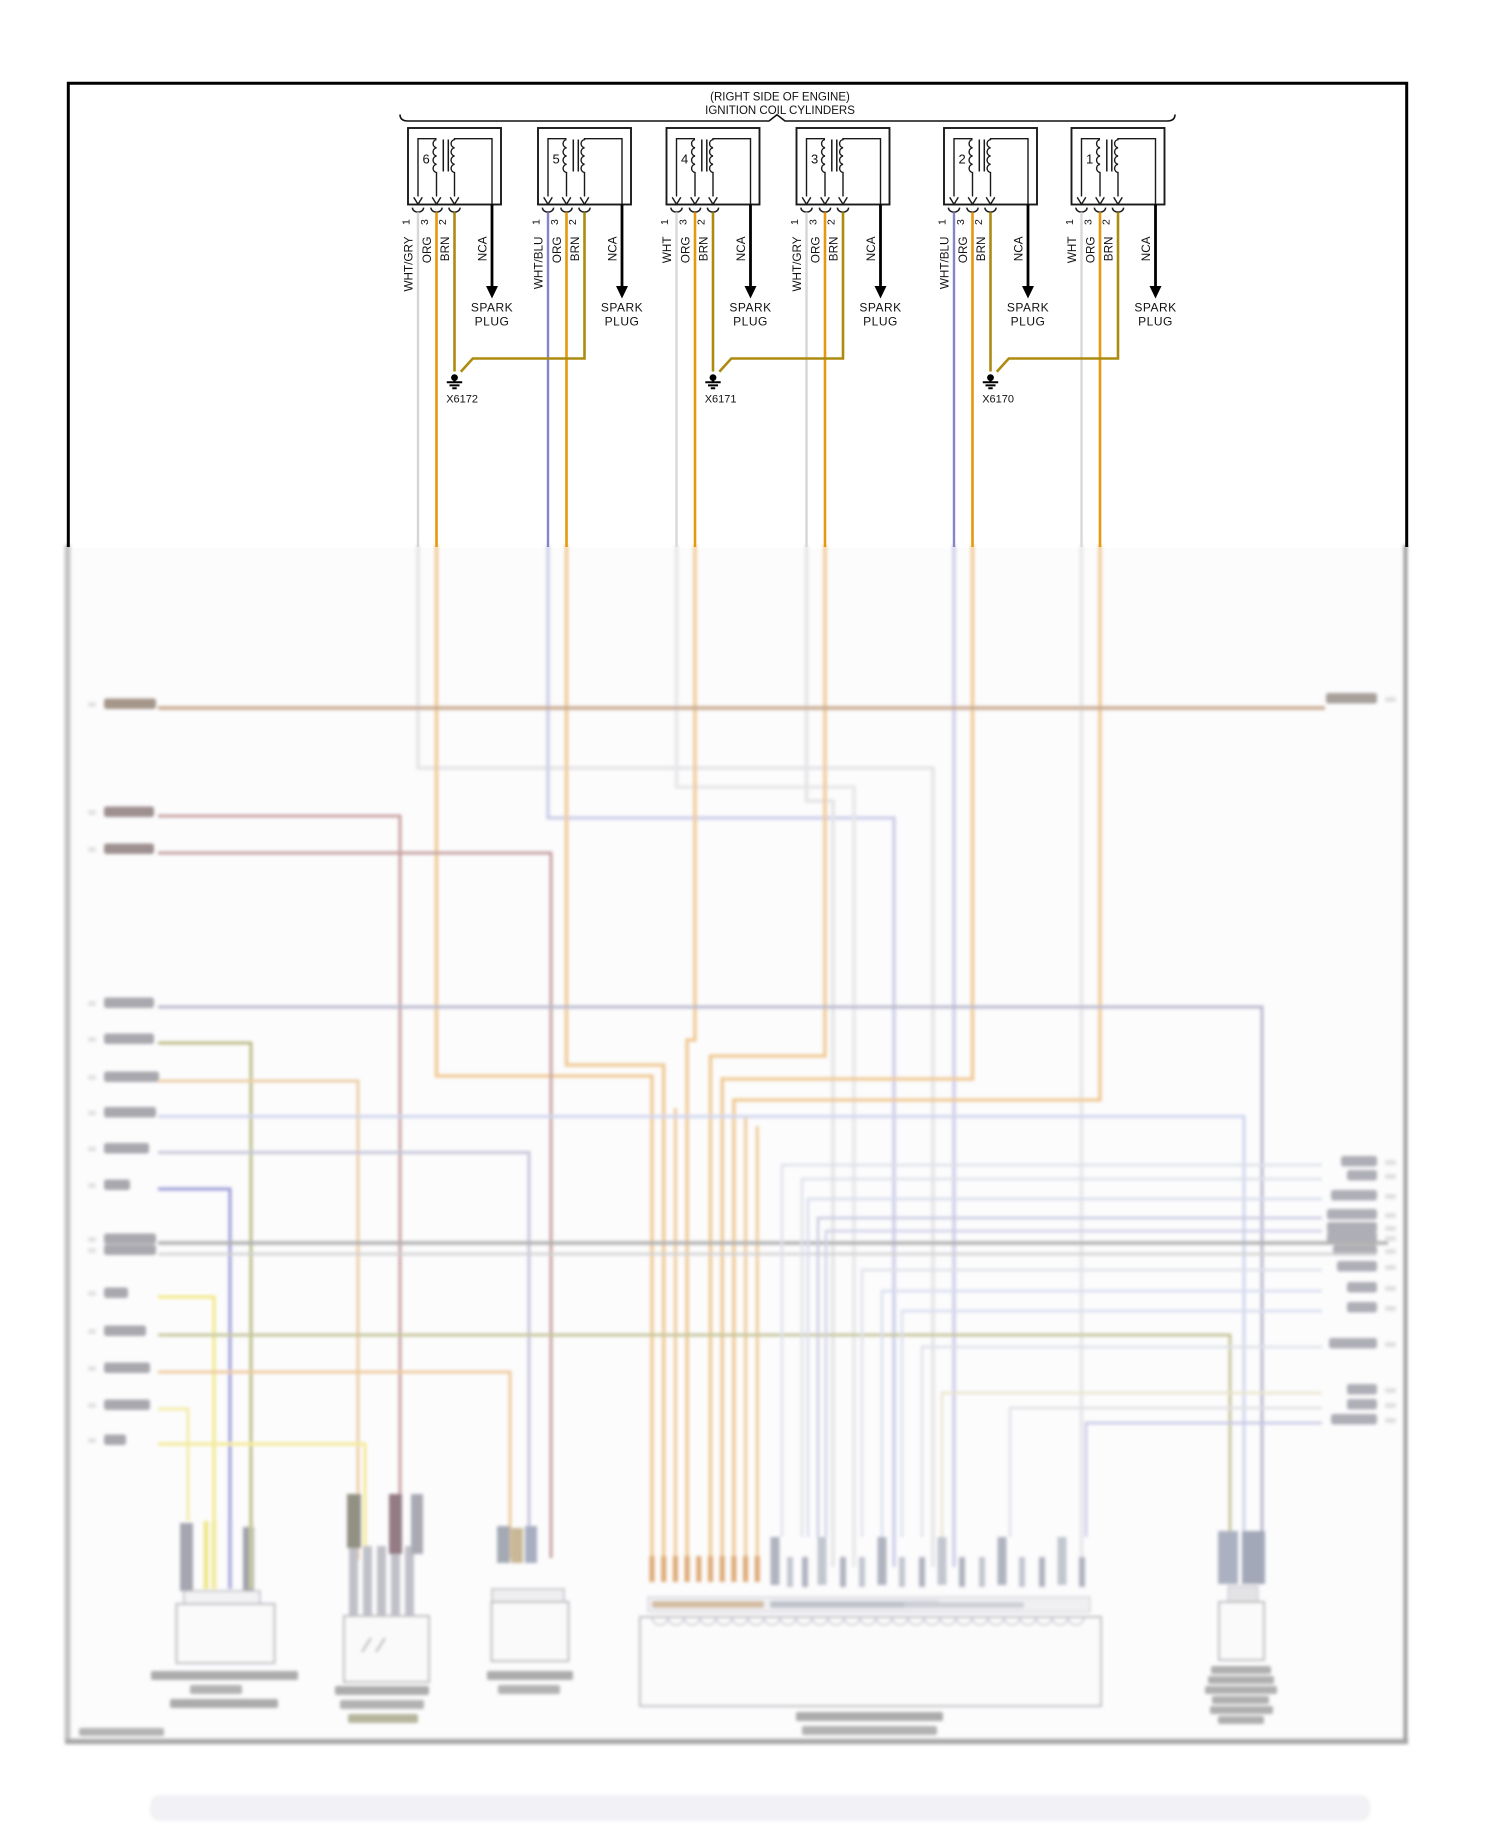  Describe the element at coordinates (998, 400) in the screenshot. I see `svg-text: X6170` at that location.